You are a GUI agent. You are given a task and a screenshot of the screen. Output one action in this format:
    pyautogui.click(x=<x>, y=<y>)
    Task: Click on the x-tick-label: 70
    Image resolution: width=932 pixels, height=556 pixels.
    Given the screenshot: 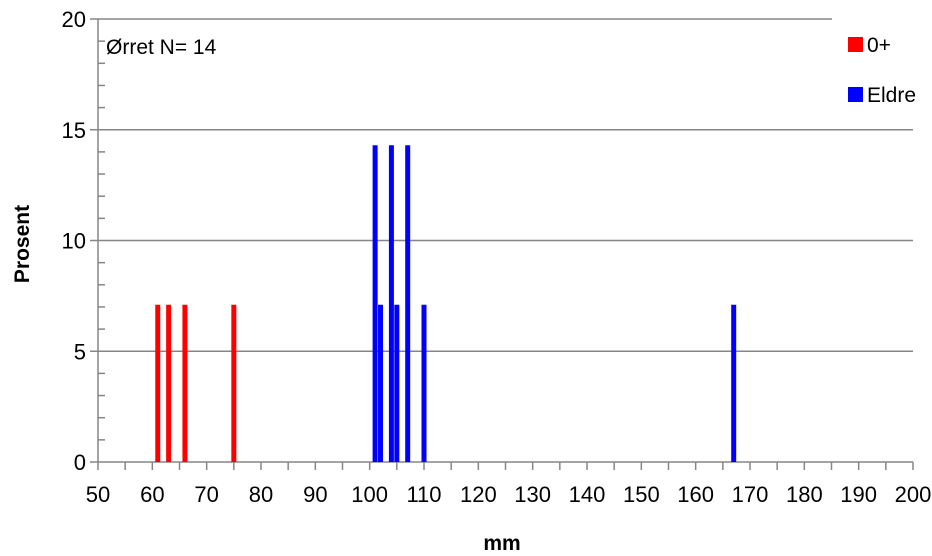 What is the action you would take?
    pyautogui.click(x=206, y=494)
    